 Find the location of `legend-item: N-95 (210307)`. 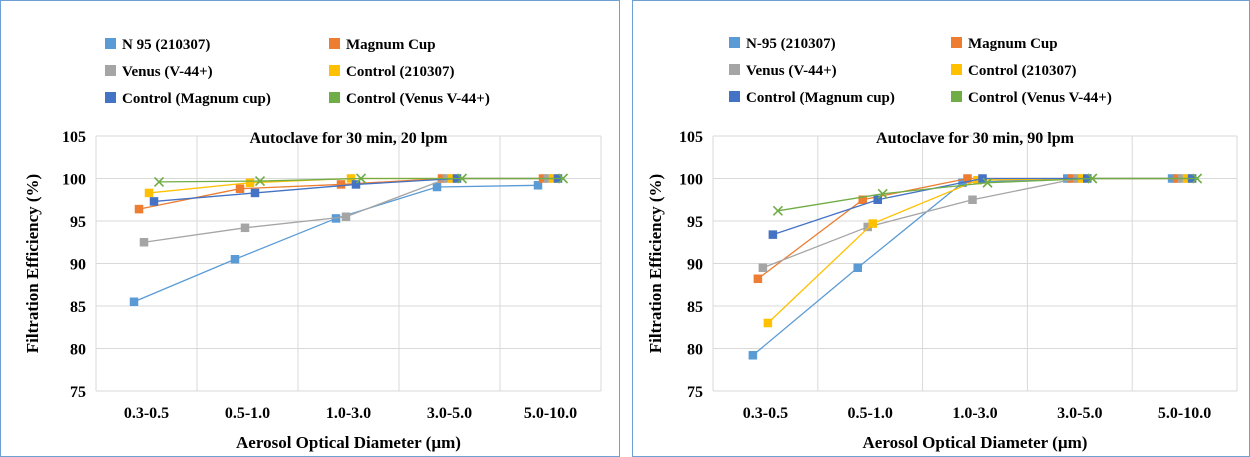

legend-item: N-95 (210307) is located at coordinates (782, 44).